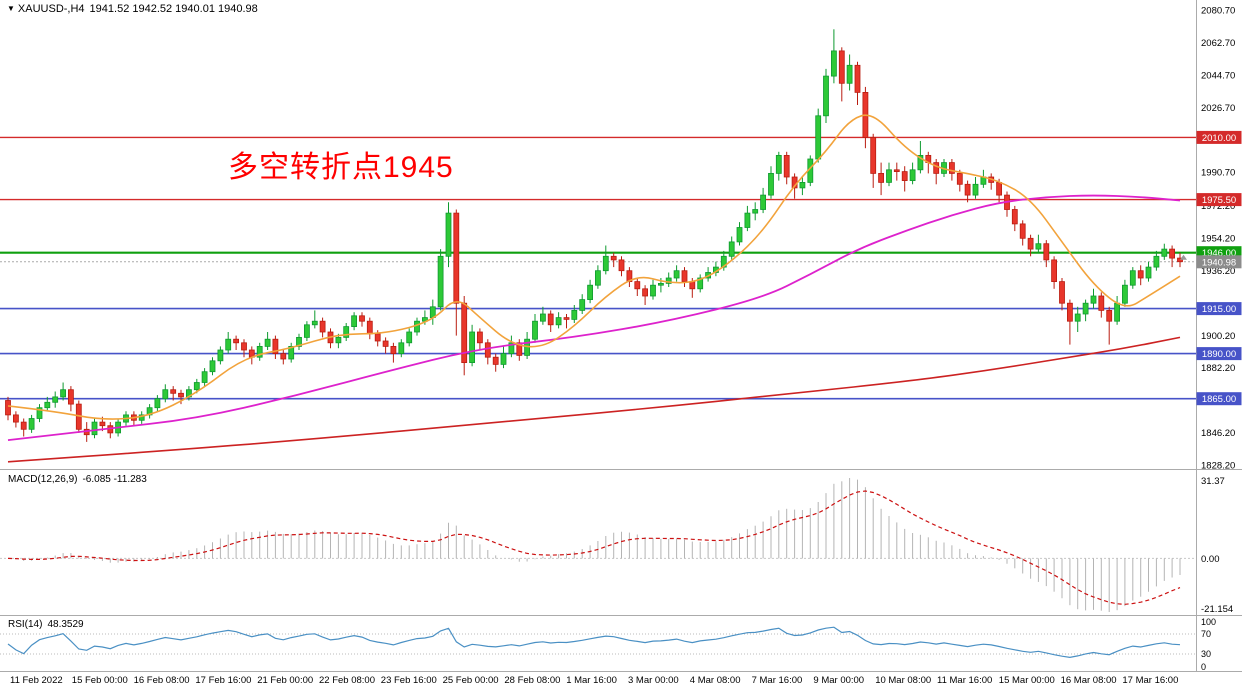 Image resolution: width=1242 pixels, height=688 pixels. Describe the element at coordinates (347, 680) in the screenshot. I see `time-label: 22 Feb 08:00` at that location.